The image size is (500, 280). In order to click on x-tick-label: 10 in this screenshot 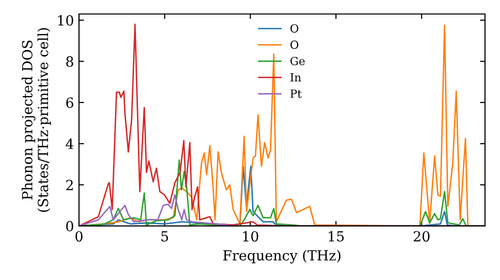, I will do `click(250, 236)`.